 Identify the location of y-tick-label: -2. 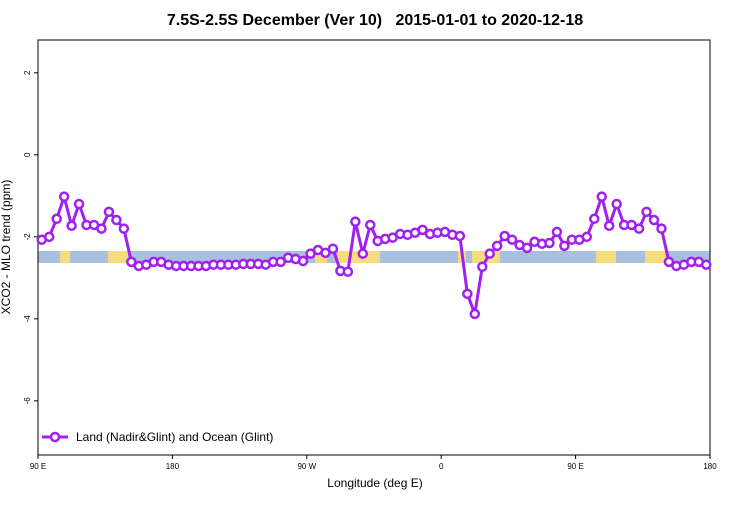
(27, 237).